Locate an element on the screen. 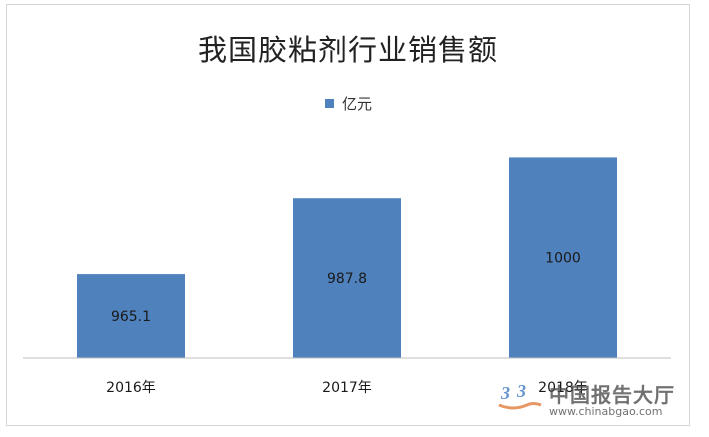  watermark-logo: 3 3 中国报告大厅 www.chinabgao.com is located at coordinates (597, 400).